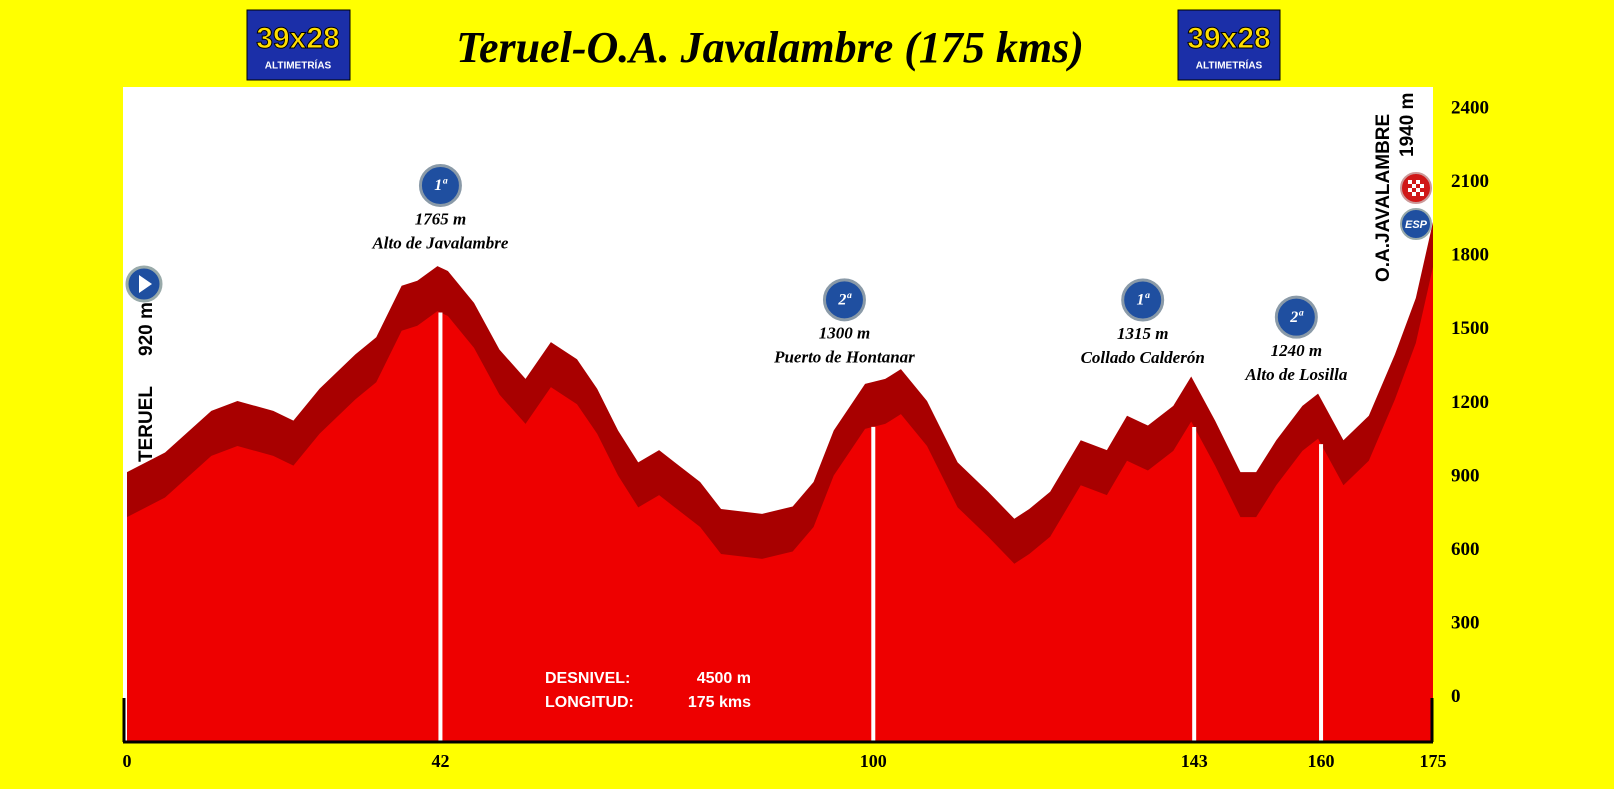 The width and height of the screenshot is (1614, 789). Describe the element at coordinates (127, 761) in the screenshot. I see `x-tick-label: 0` at that location.